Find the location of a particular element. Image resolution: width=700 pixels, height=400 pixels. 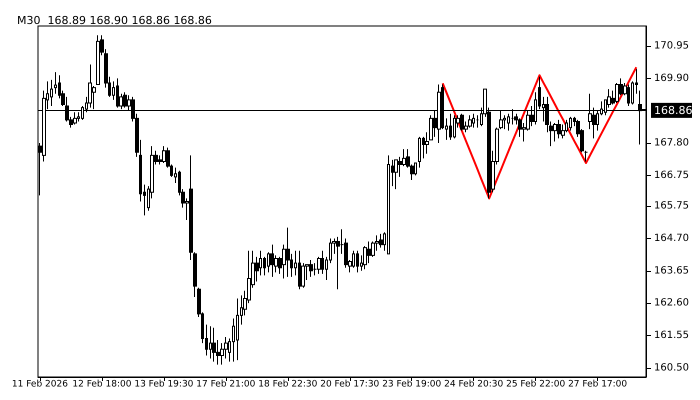

x-tick-label: 13 Feb 19:30 is located at coordinates (164, 385).